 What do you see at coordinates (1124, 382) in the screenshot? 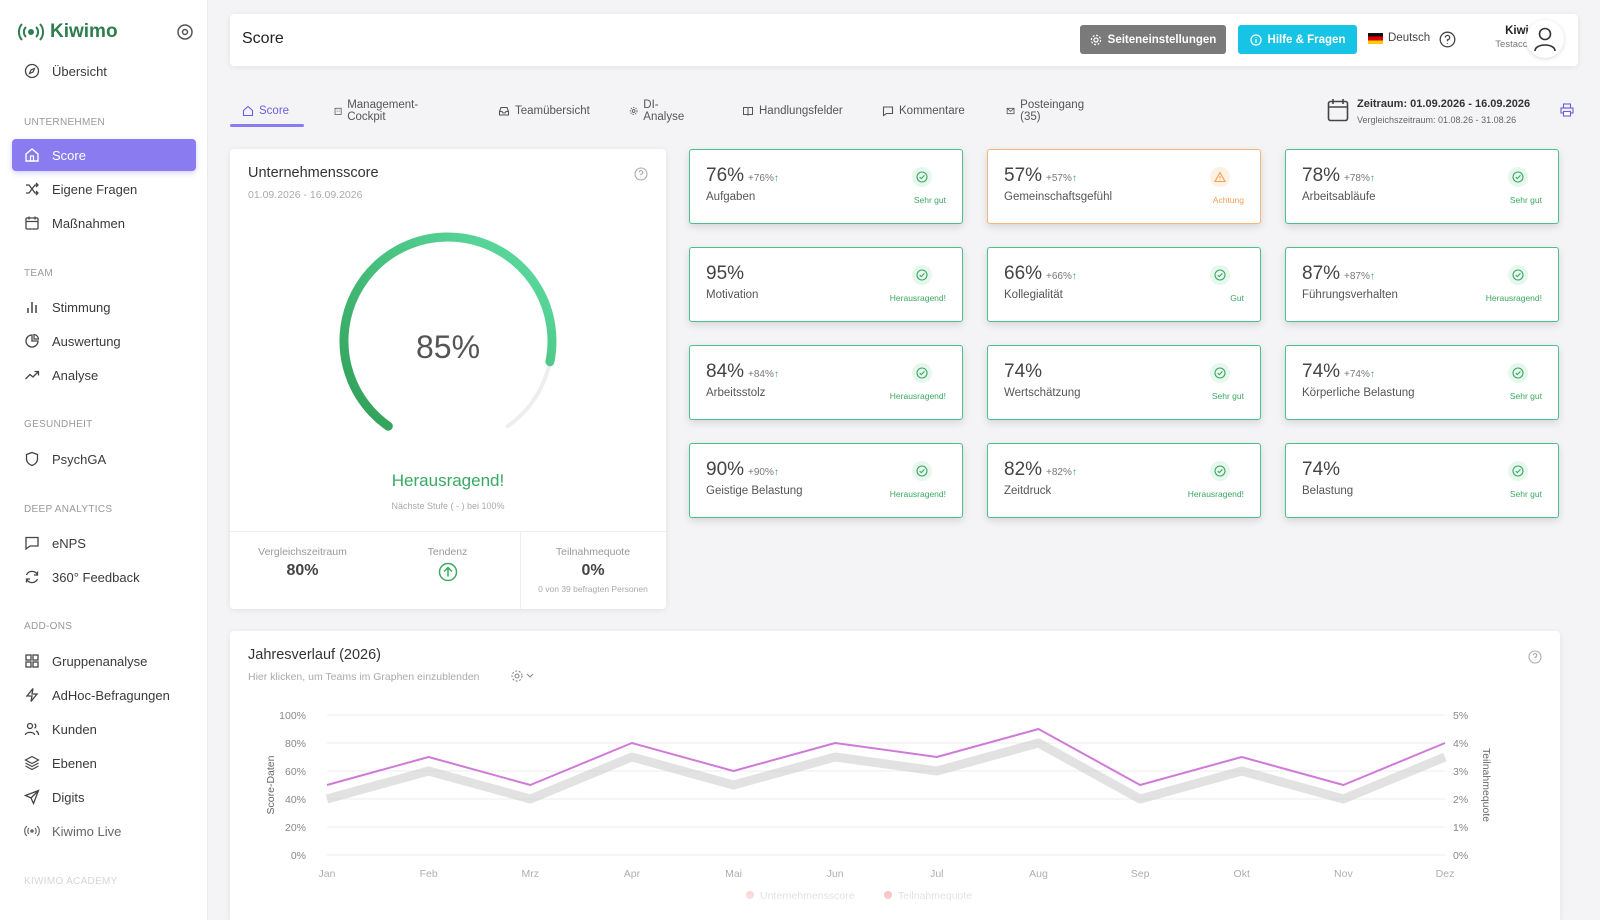
I see `kpi-card: 74% Wertschätzung Sehr gut` at bounding box center [1124, 382].